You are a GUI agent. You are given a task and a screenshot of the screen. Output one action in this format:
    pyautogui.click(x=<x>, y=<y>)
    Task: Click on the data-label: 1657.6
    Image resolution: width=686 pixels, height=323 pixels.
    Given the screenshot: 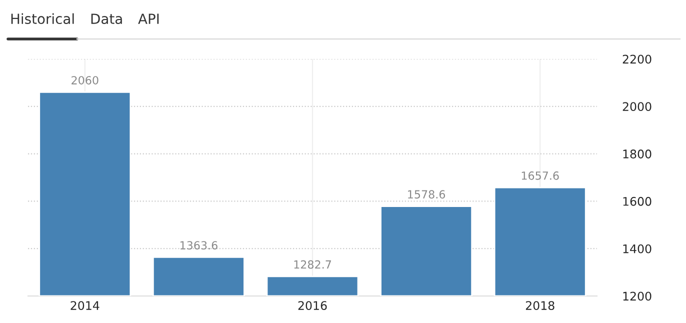 What is the action you would take?
    pyautogui.click(x=540, y=175)
    